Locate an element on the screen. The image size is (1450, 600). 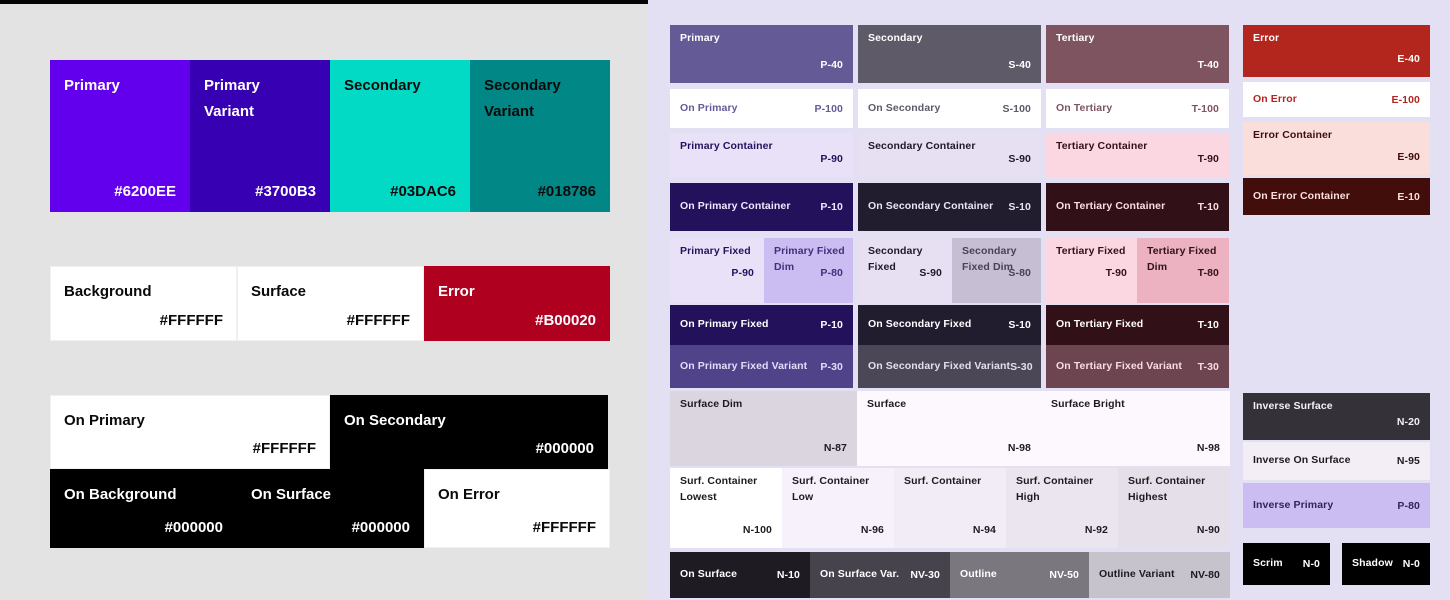
color-role-label: Shadow is located at coordinates (1372, 563).